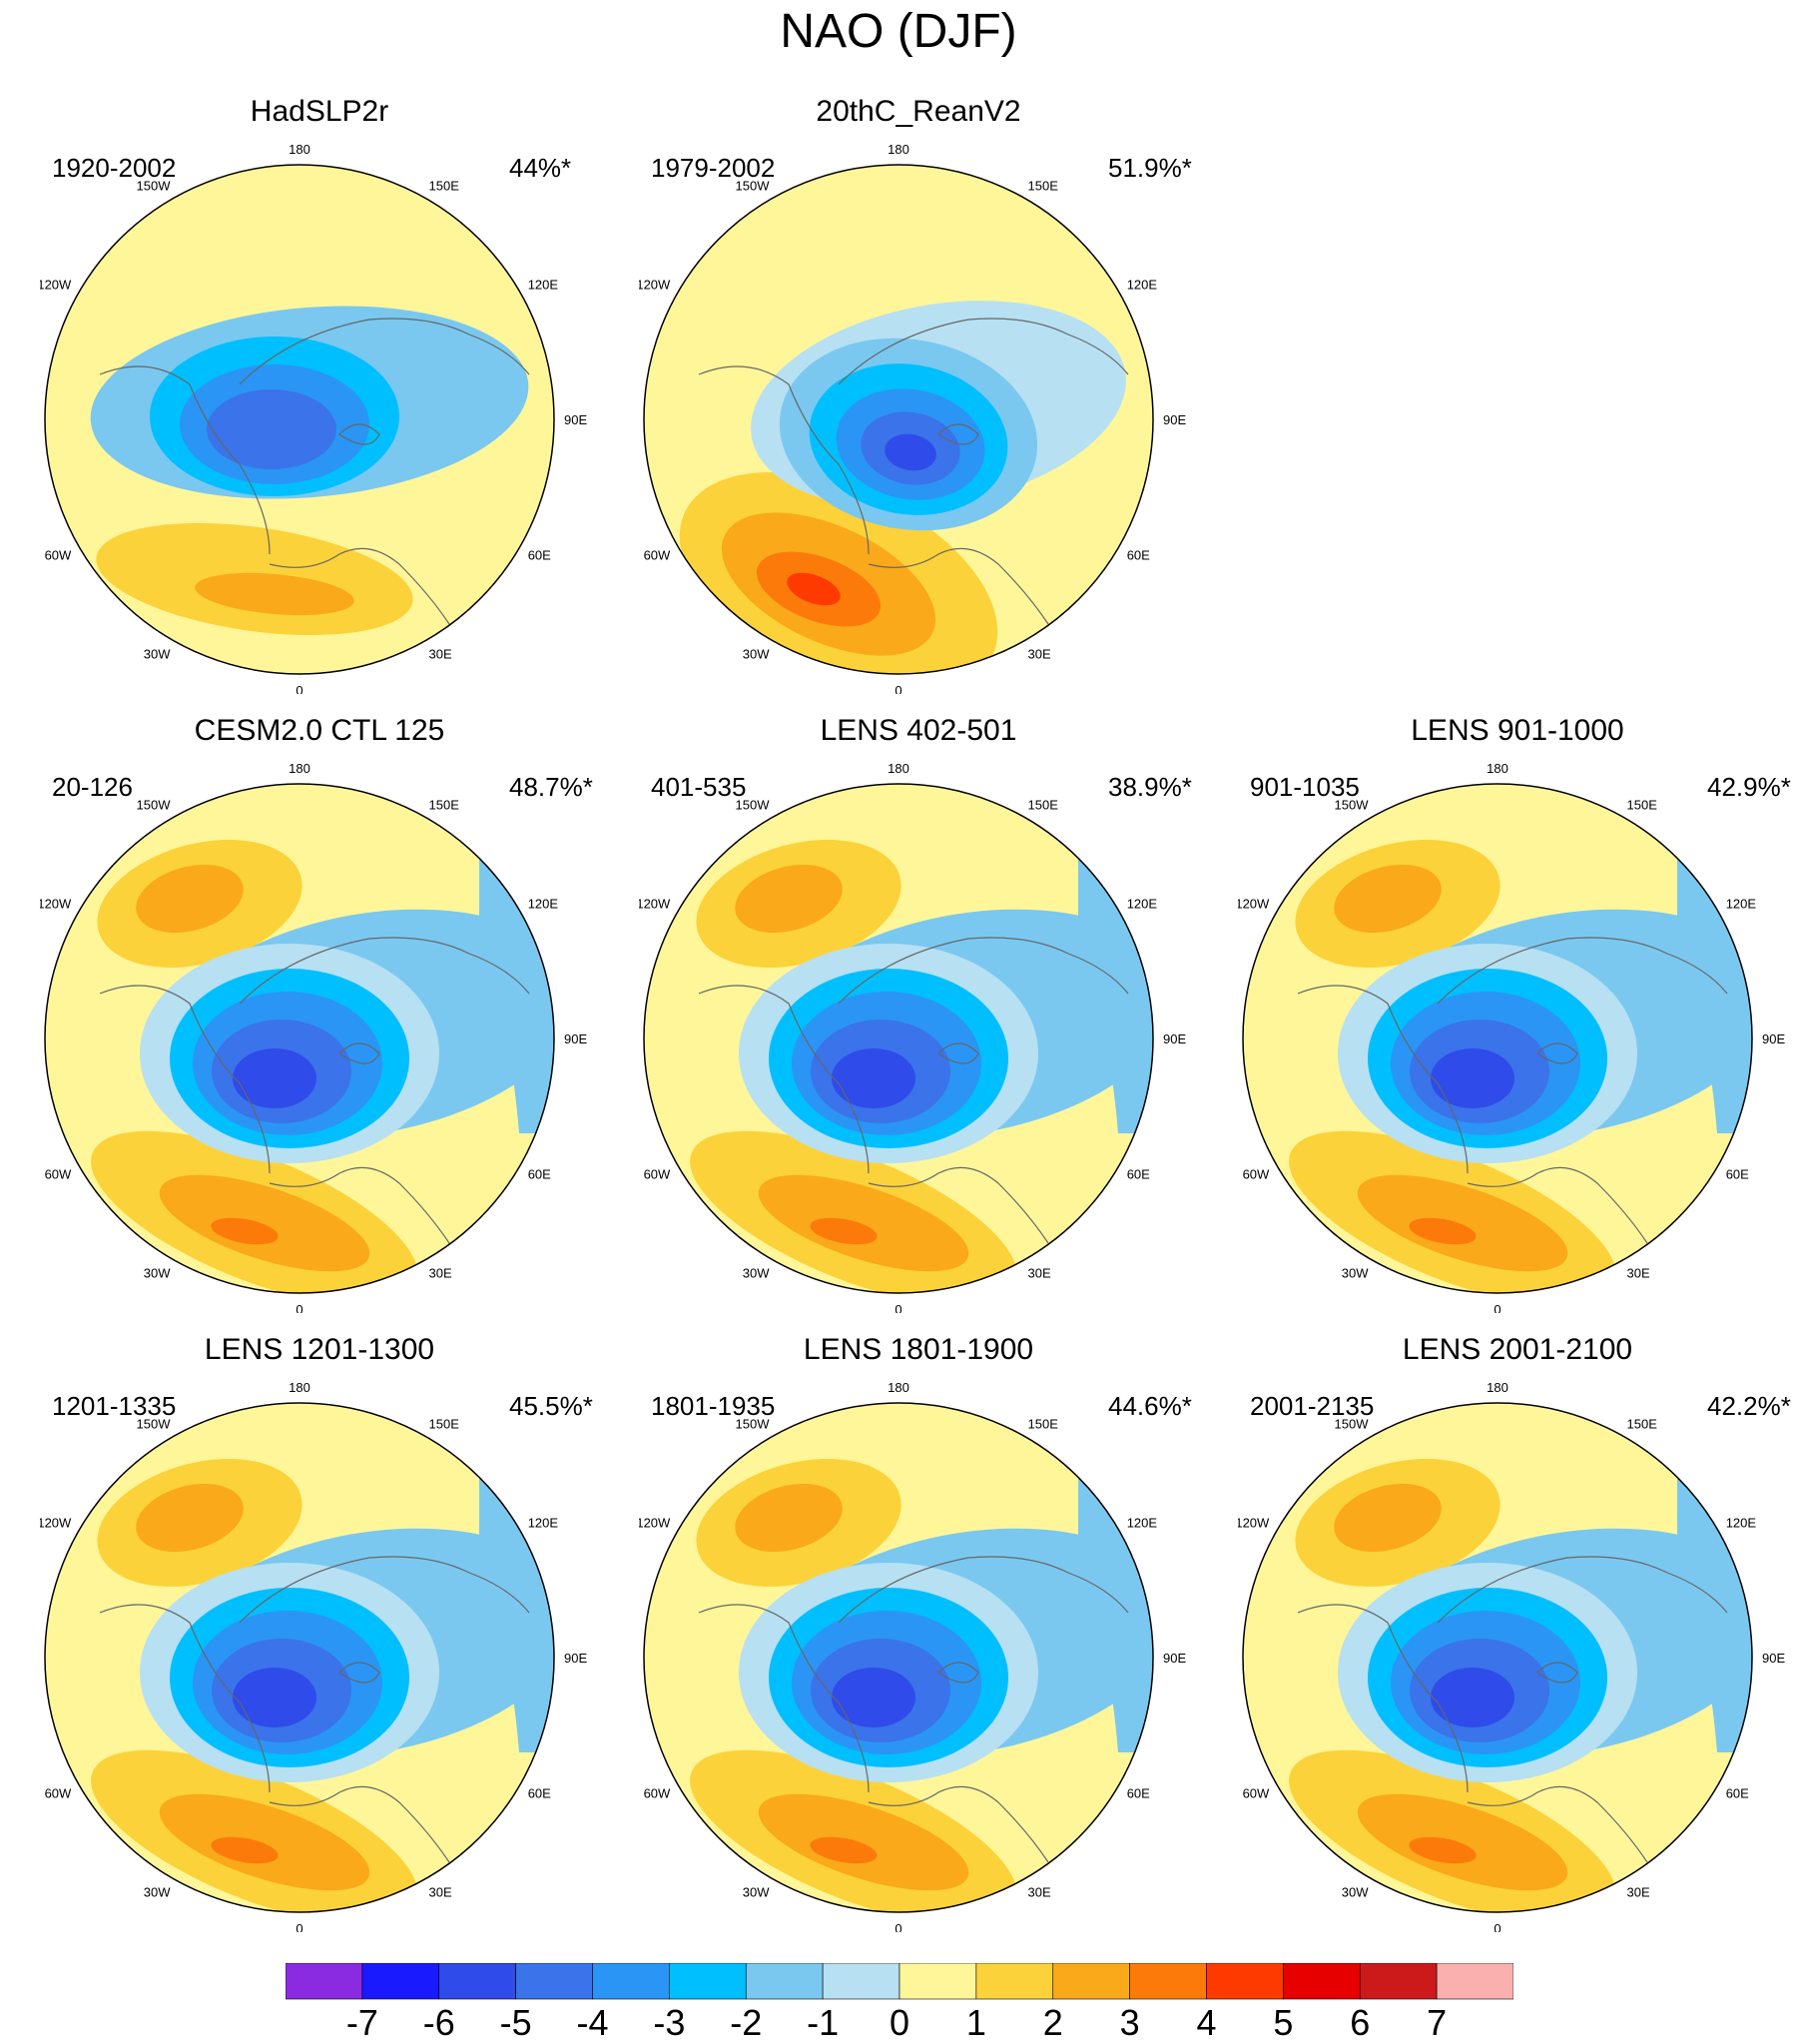  What do you see at coordinates (746, 2022) in the screenshot?
I see `colorbar-tick-label: -2` at bounding box center [746, 2022].